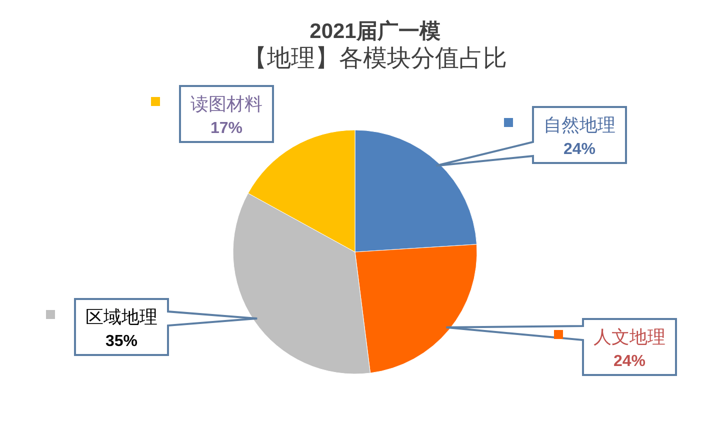  What do you see at coordinates (580, 125) in the screenshot?
I see `legend-label: 自然地理` at bounding box center [580, 125].